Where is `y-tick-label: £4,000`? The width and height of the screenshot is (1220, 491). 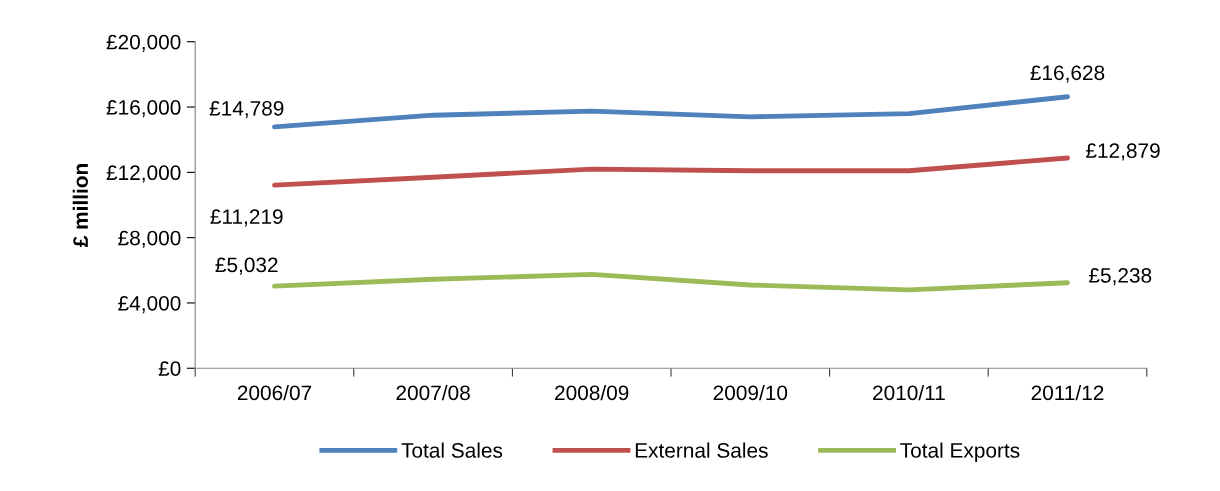 y-tick-label: £4,000 is located at coordinates (149, 304).